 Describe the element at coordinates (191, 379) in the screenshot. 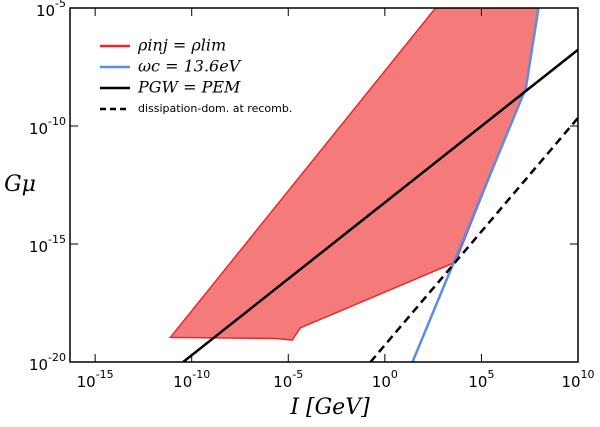

I see `x-tick-label: 10⁻¹⁰` at that location.